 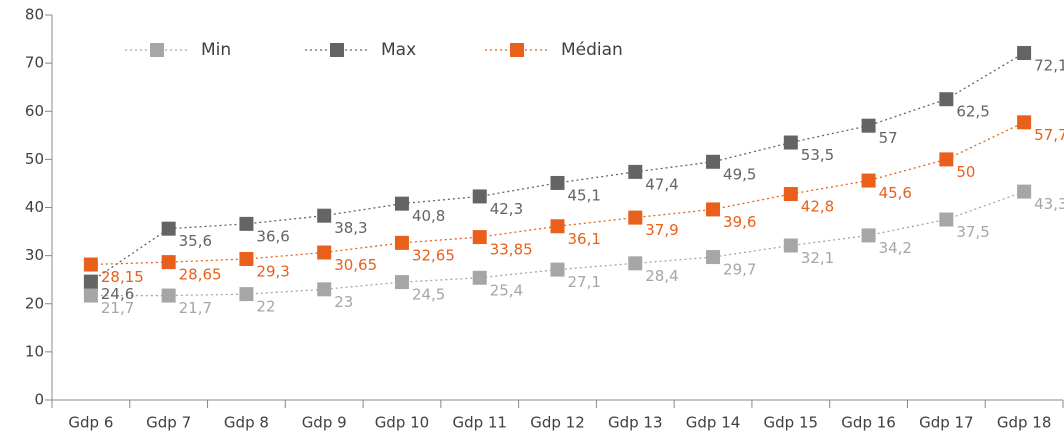 What do you see at coordinates (343, 302) in the screenshot?
I see `data-label: 23` at bounding box center [343, 302].